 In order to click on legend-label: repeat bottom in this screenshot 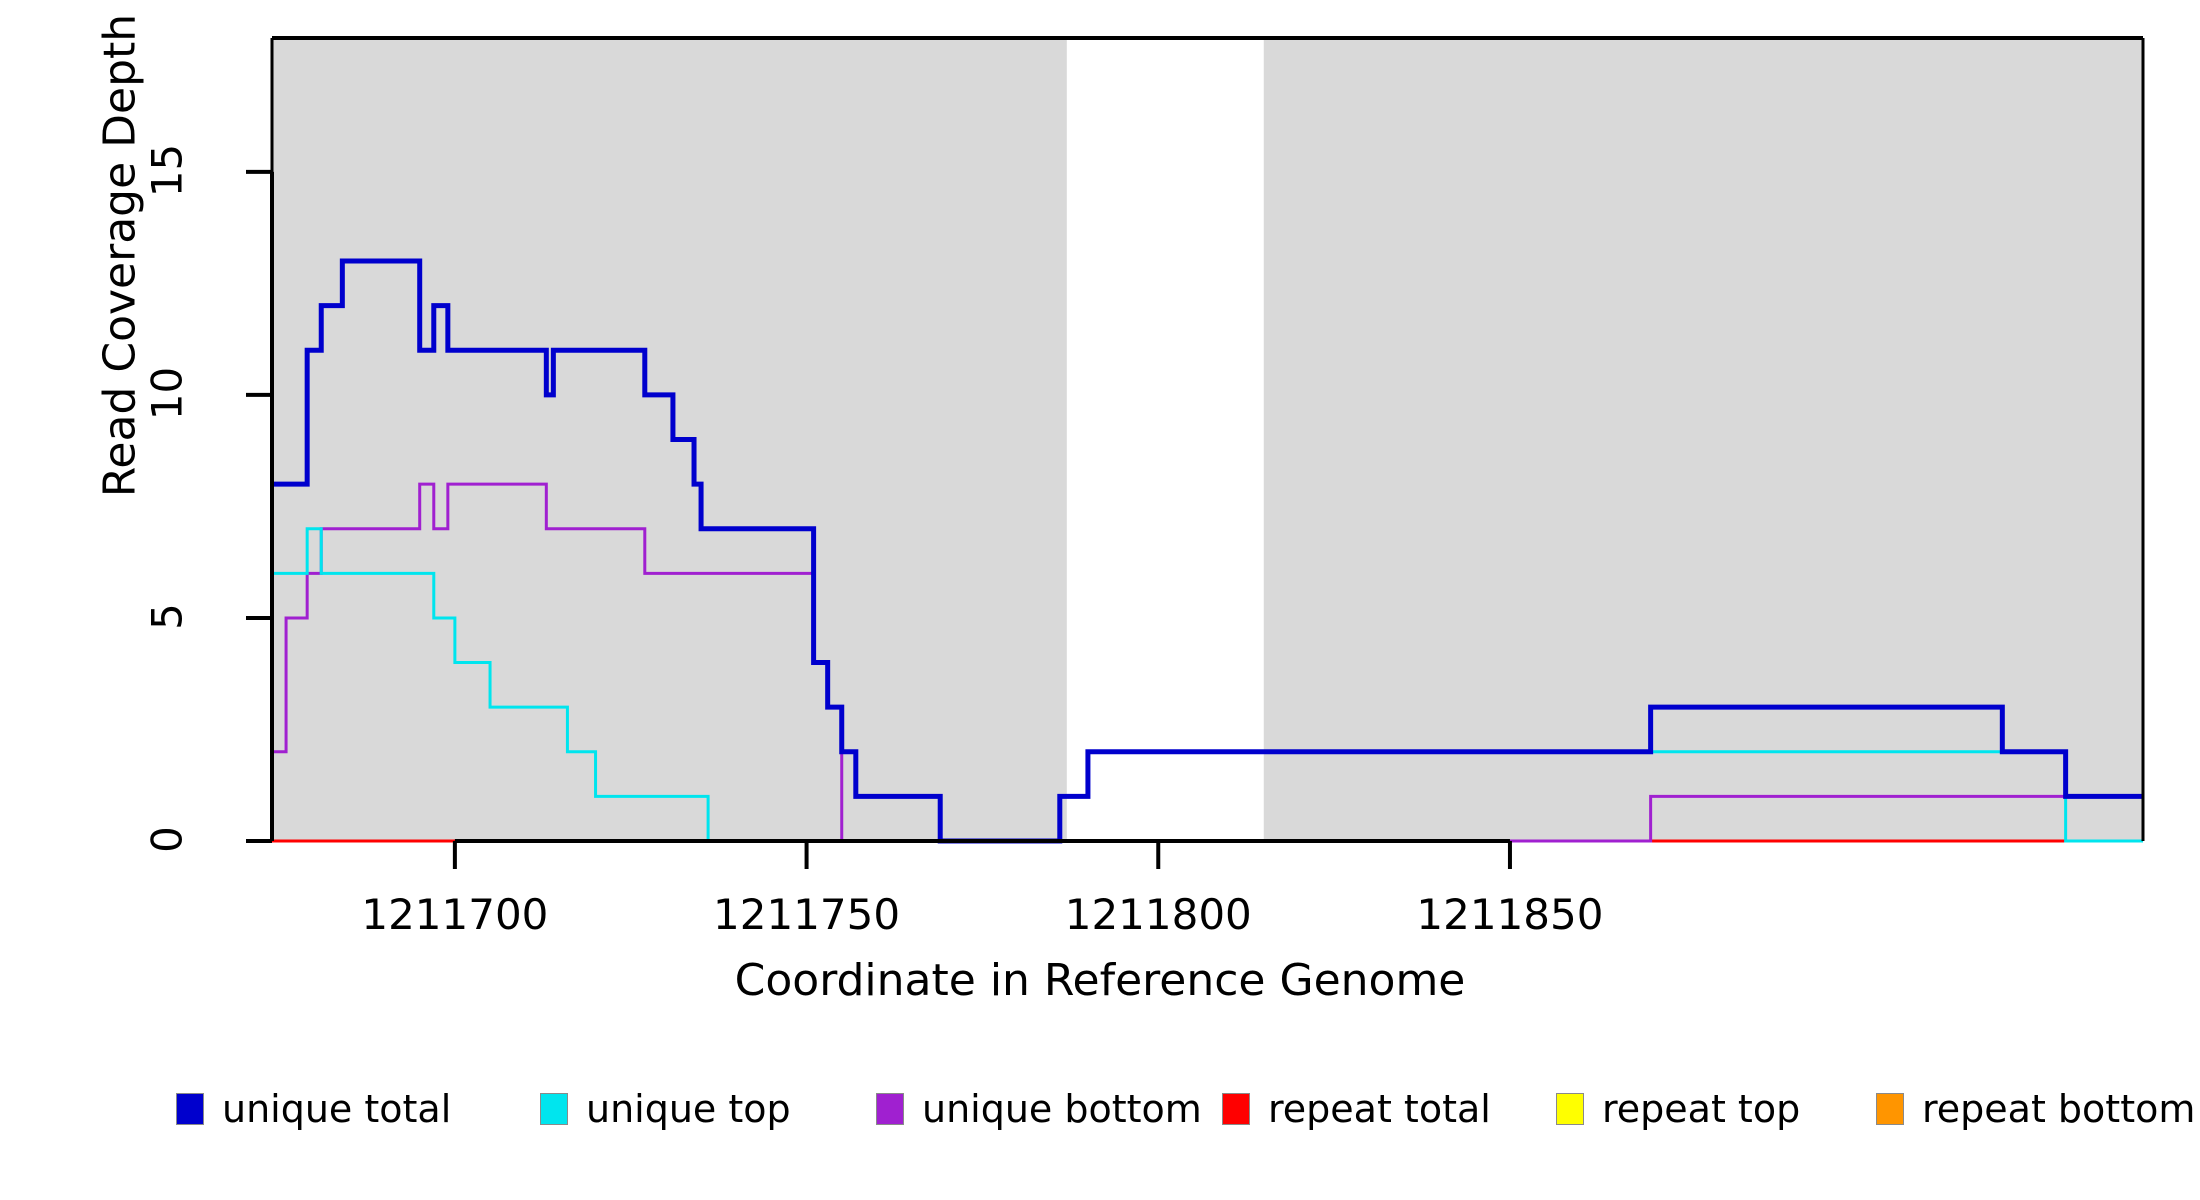, I will do `click(2059, 1109)`.